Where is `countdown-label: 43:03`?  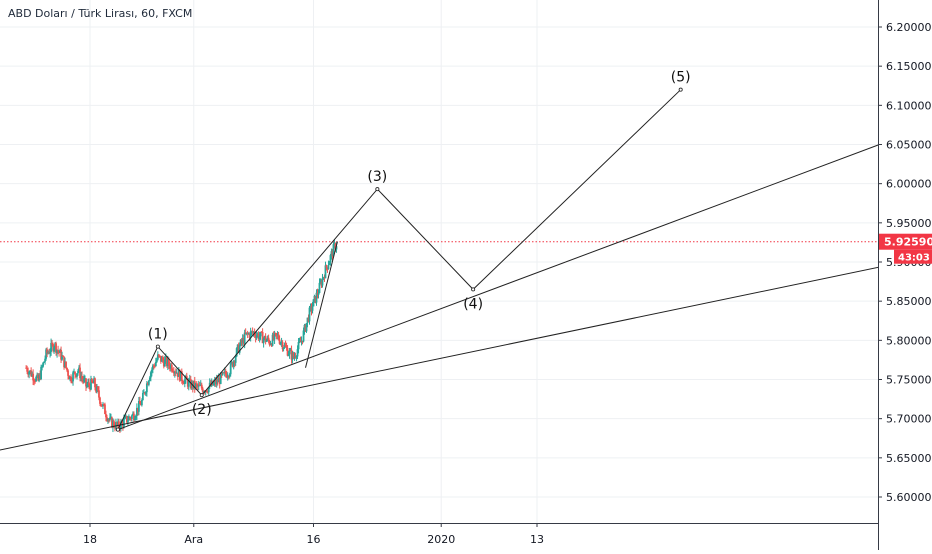
countdown-label: 43:03 is located at coordinates (914, 258).